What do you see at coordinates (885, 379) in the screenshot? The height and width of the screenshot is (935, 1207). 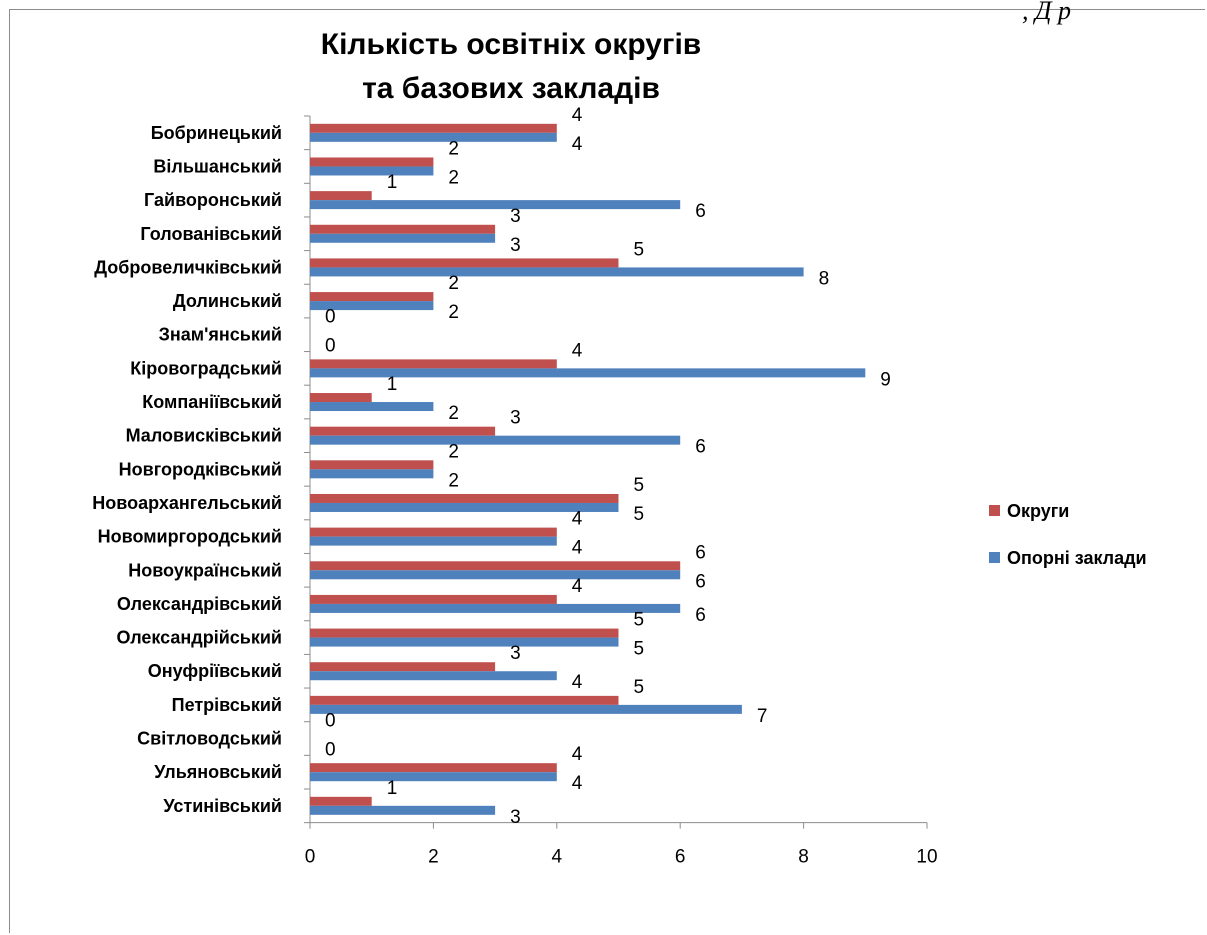 I see `data-label-oporni-zaklady: 9` at bounding box center [885, 379].